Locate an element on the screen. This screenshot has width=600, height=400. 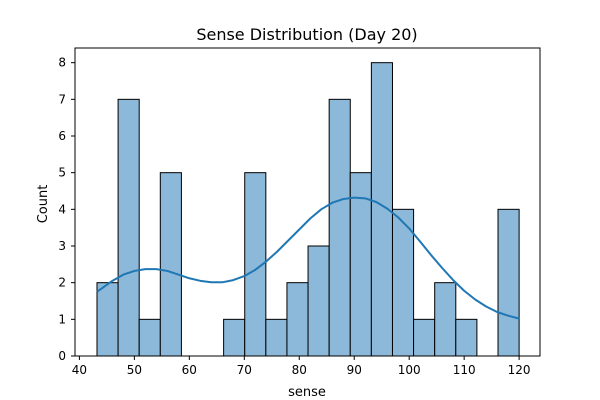
x-tick-label: 80 is located at coordinates (299, 370).